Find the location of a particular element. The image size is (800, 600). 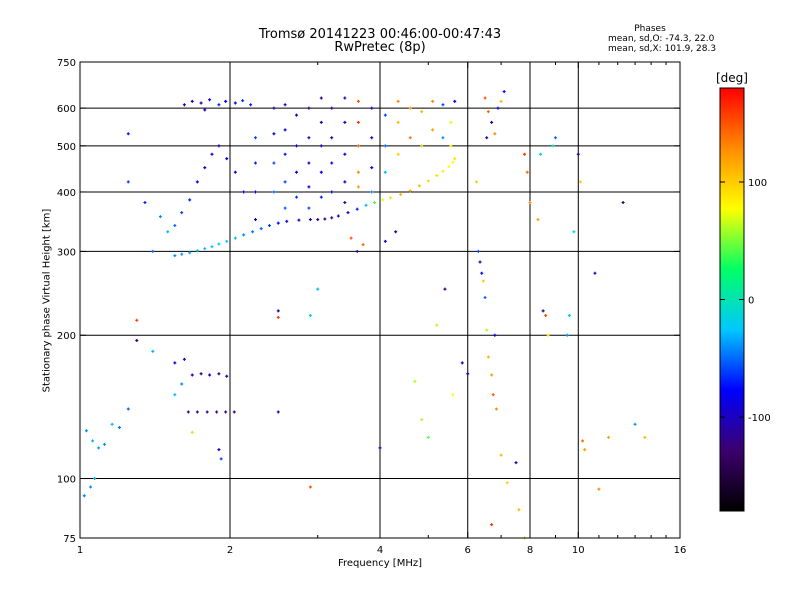

x-tick-label: 8 is located at coordinates (530, 550).